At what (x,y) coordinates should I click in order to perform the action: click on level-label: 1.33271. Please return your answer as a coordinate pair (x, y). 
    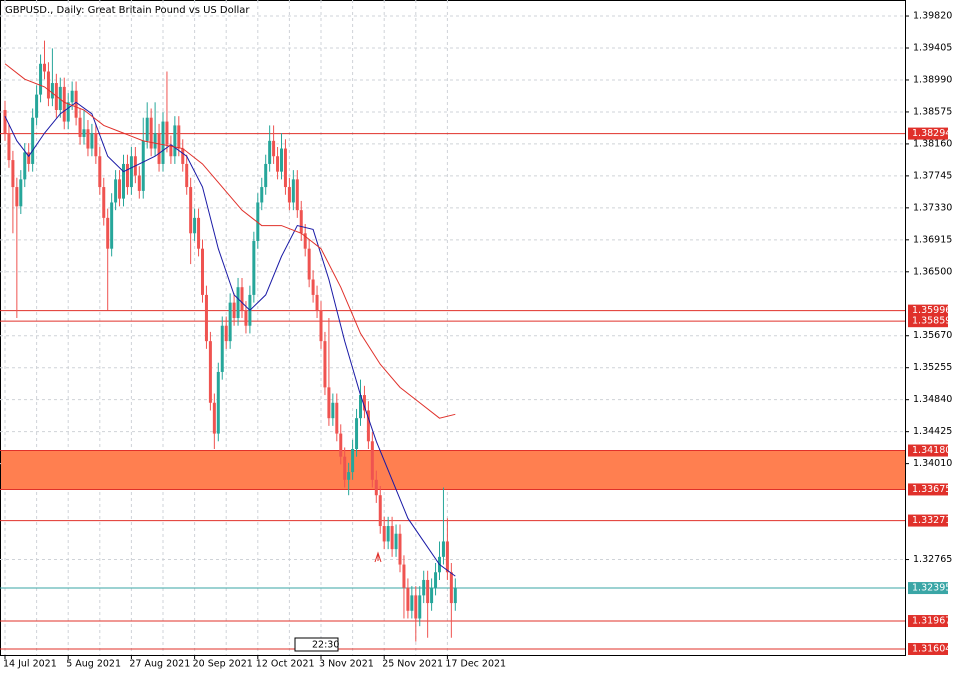
    Looking at the image, I should click on (931, 520).